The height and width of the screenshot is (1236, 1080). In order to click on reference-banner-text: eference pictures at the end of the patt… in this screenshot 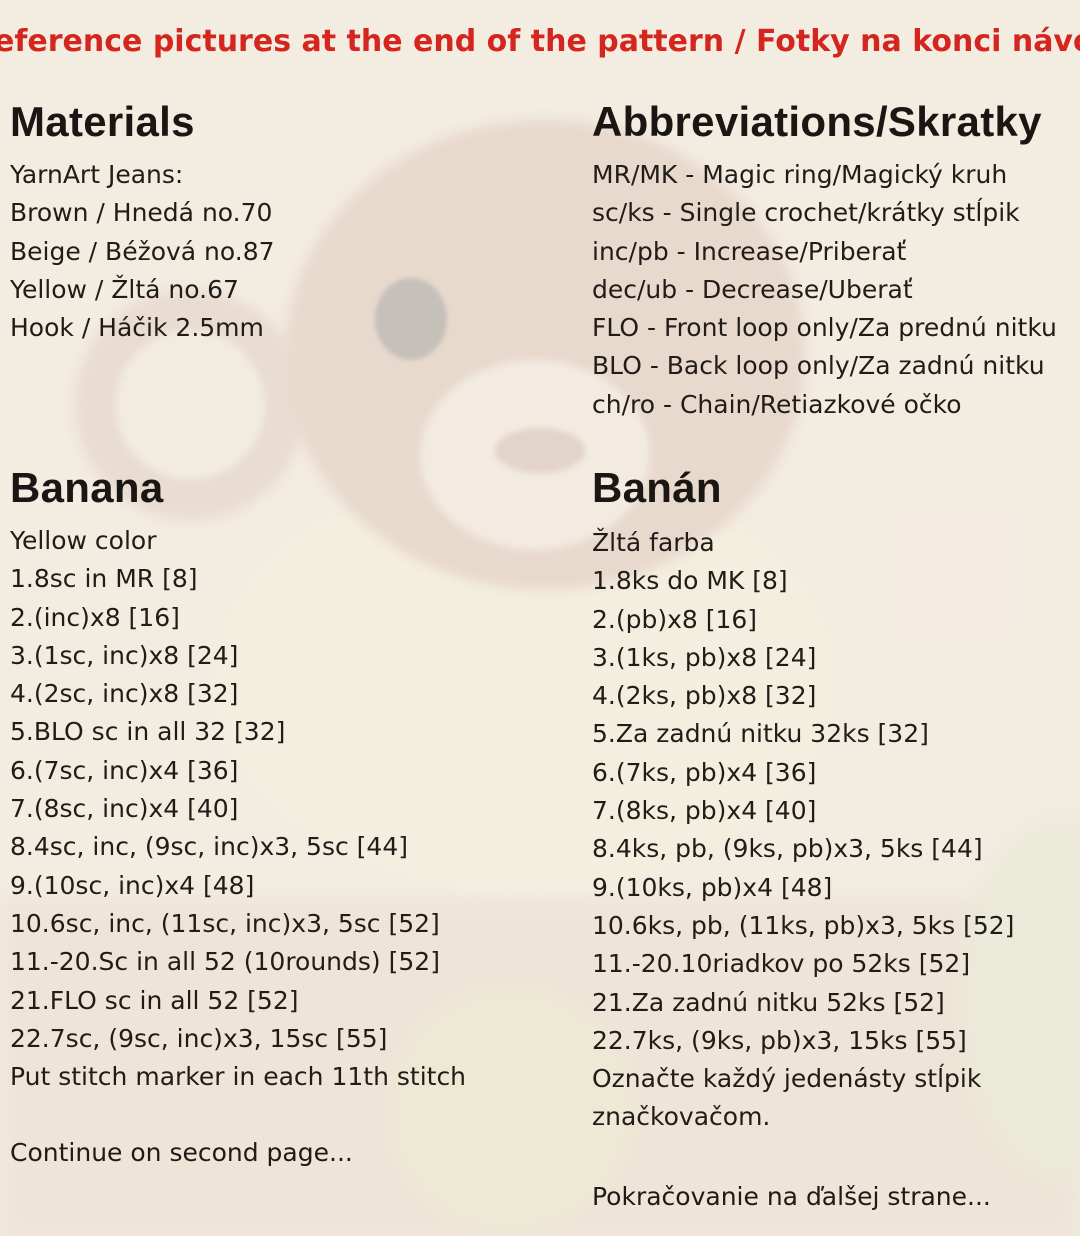, I will do `click(540, 41)`.